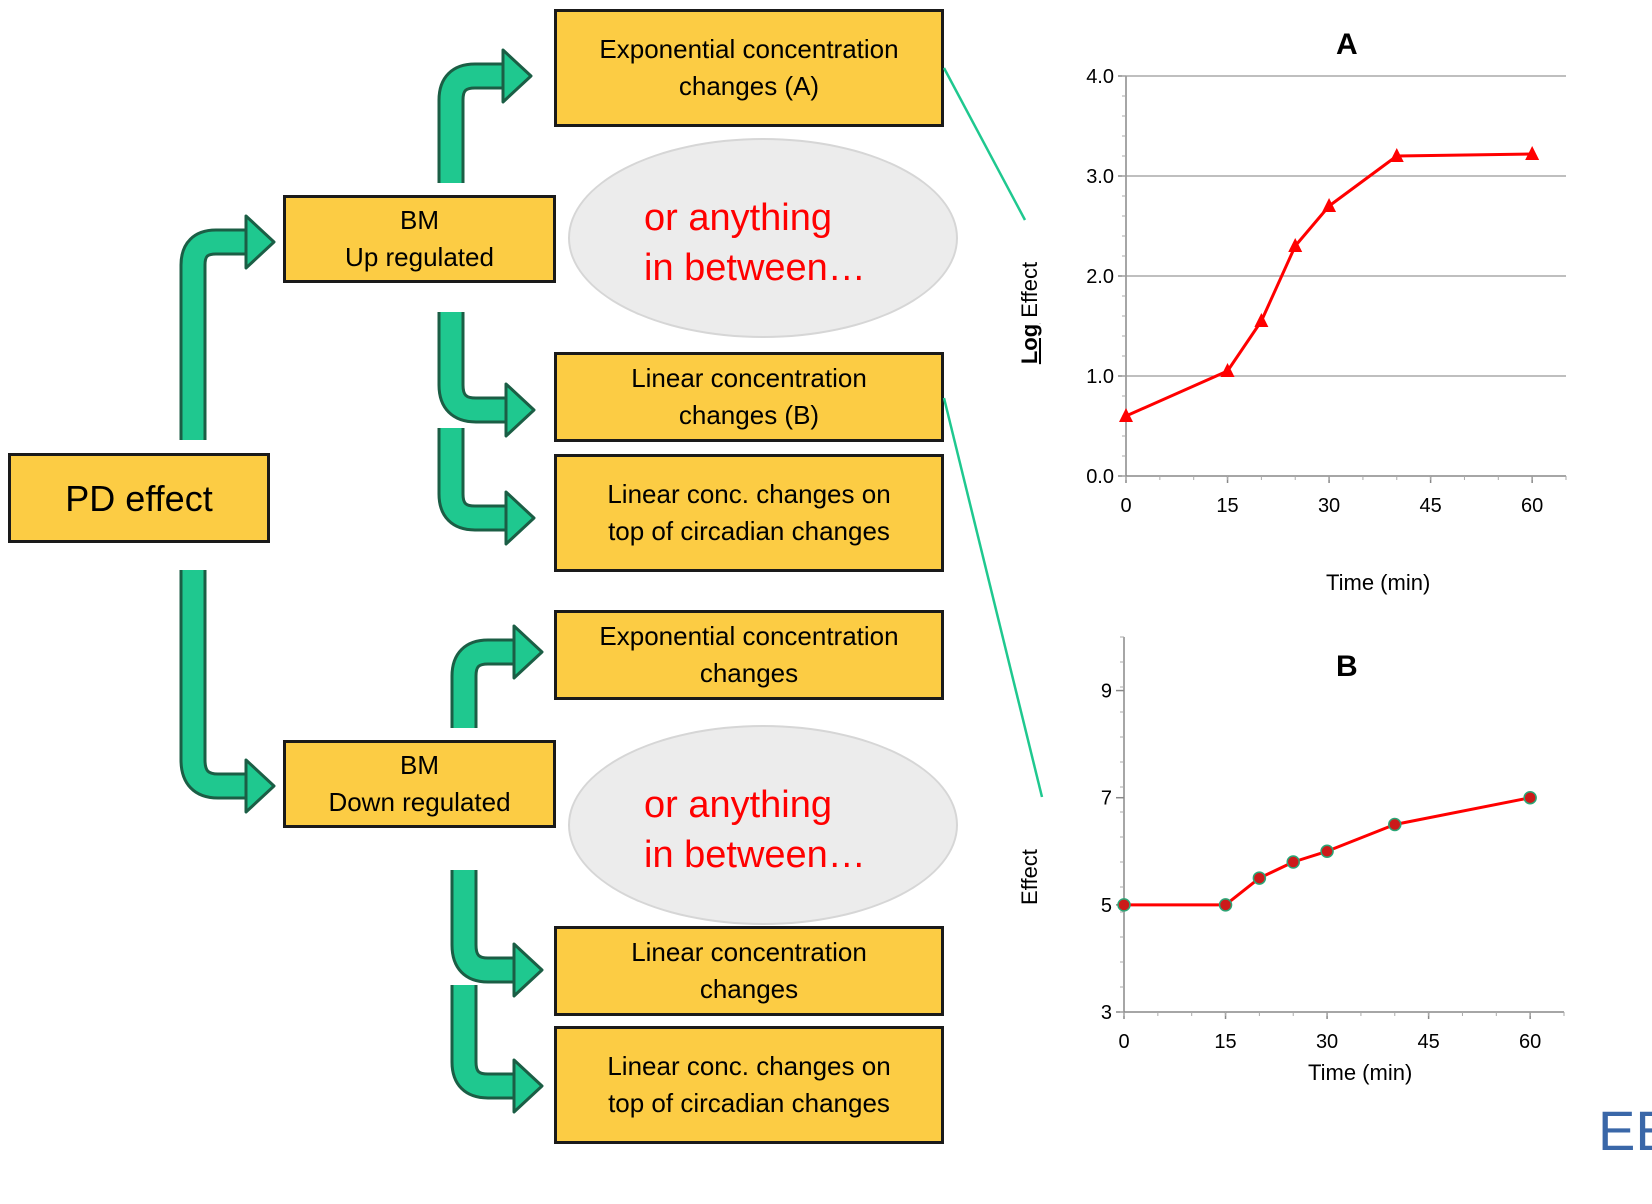  Describe the element at coordinates (749, 655) in the screenshot. I see `down-exponential-box: Exponential concentration changes` at that location.